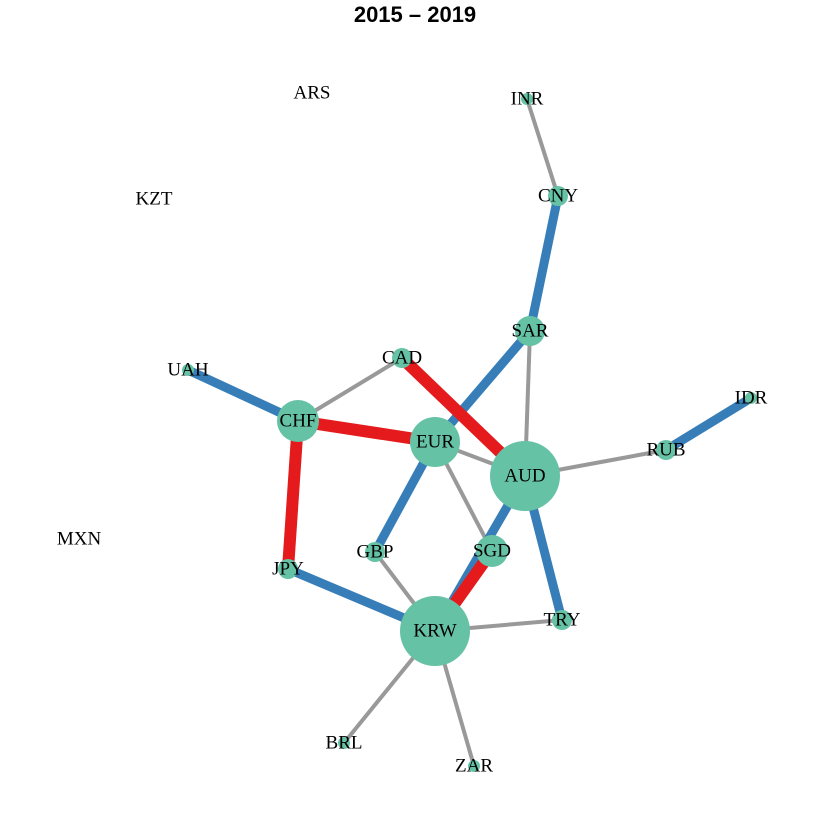 The width and height of the screenshot is (830, 830). I want to click on node-inr, so click(527, 99).